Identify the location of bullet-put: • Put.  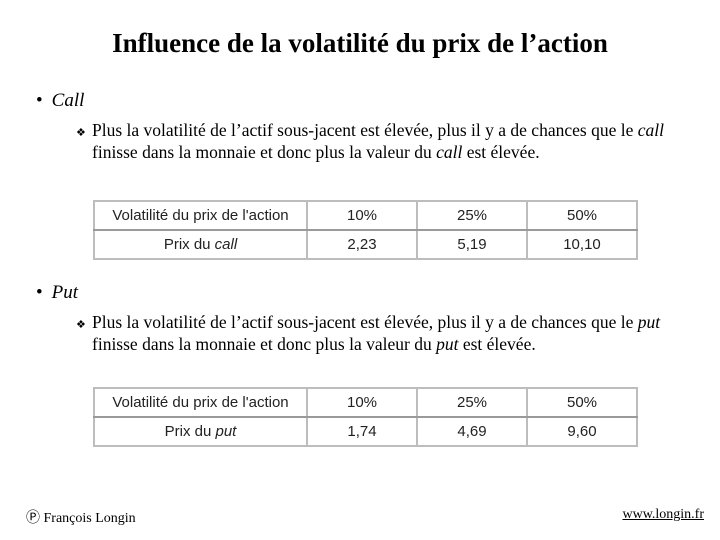
(57, 293).